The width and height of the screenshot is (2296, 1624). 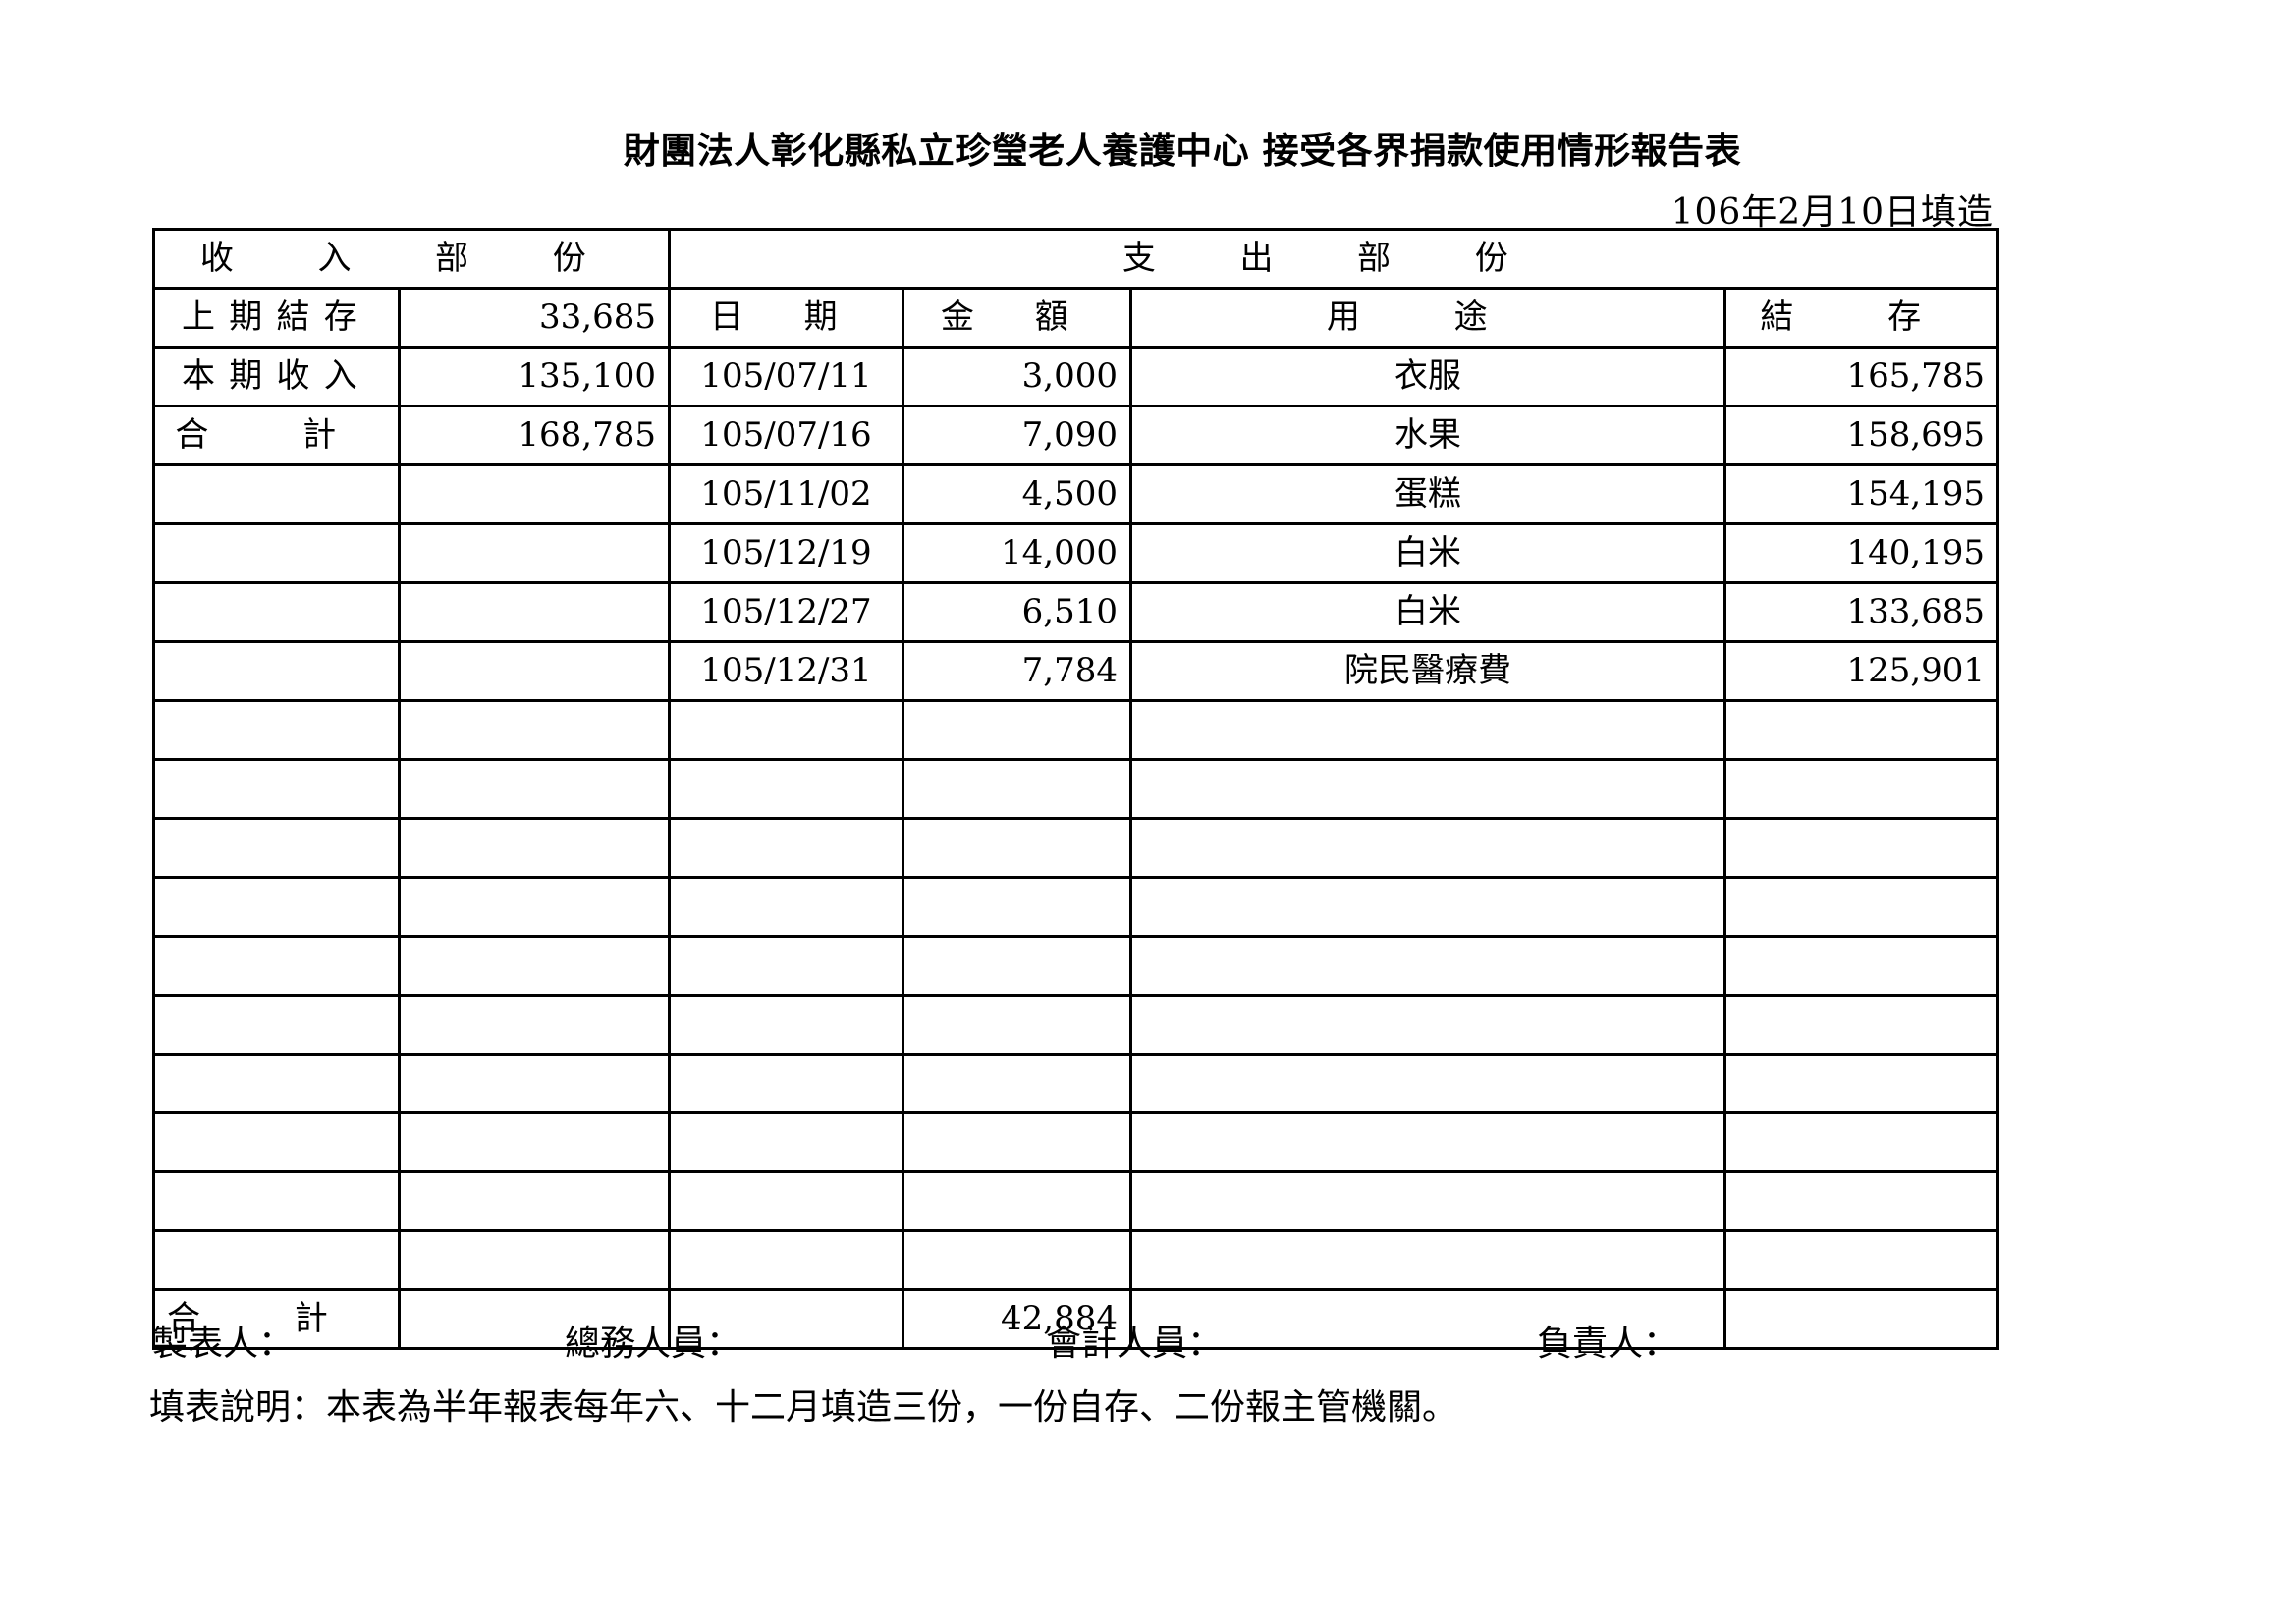 I want to click on cell-total-amount: 42,884, so click(x=1017, y=1319).